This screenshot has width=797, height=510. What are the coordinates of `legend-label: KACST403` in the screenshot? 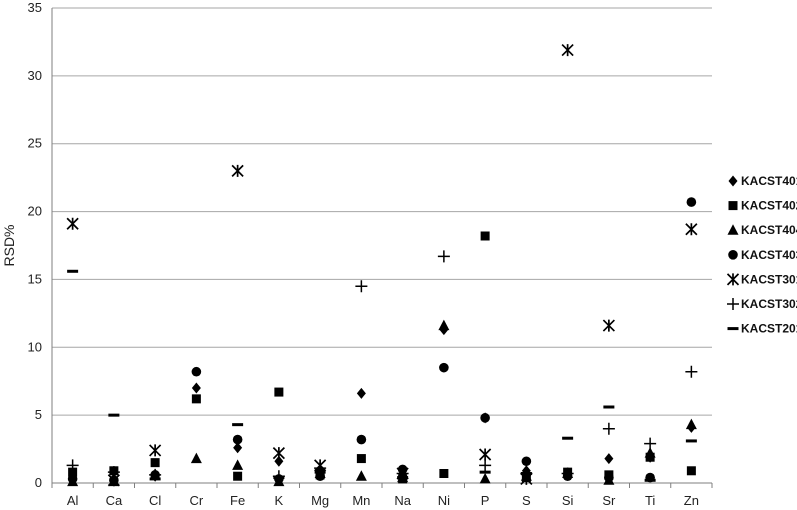 It's located at (769, 255).